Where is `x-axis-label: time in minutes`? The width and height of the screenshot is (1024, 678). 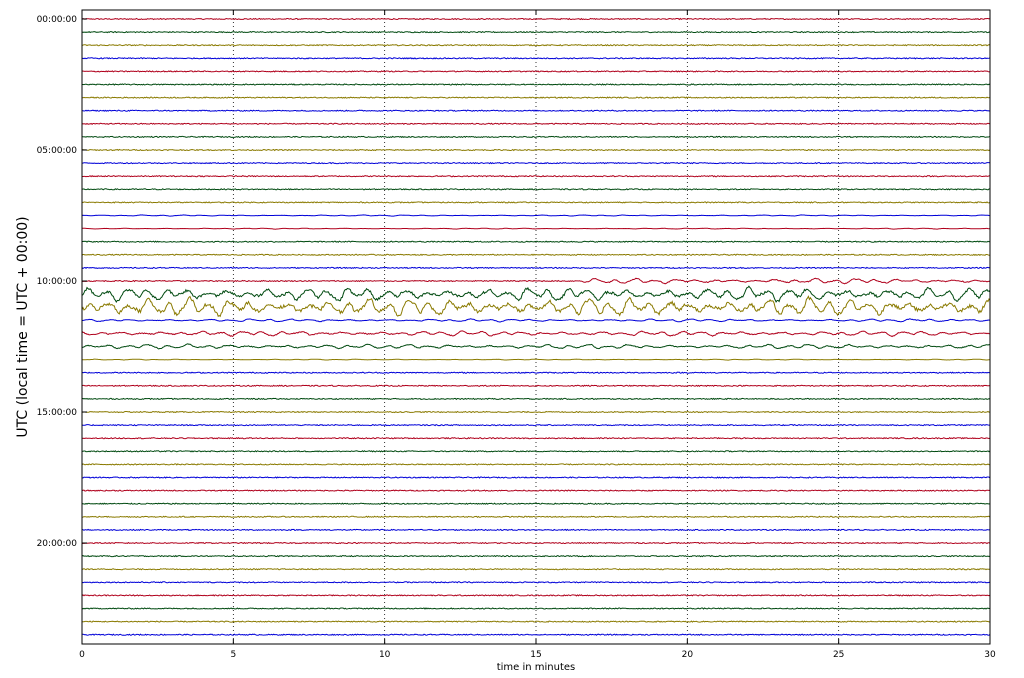
x-axis-label: time in minutes is located at coordinates (536, 667).